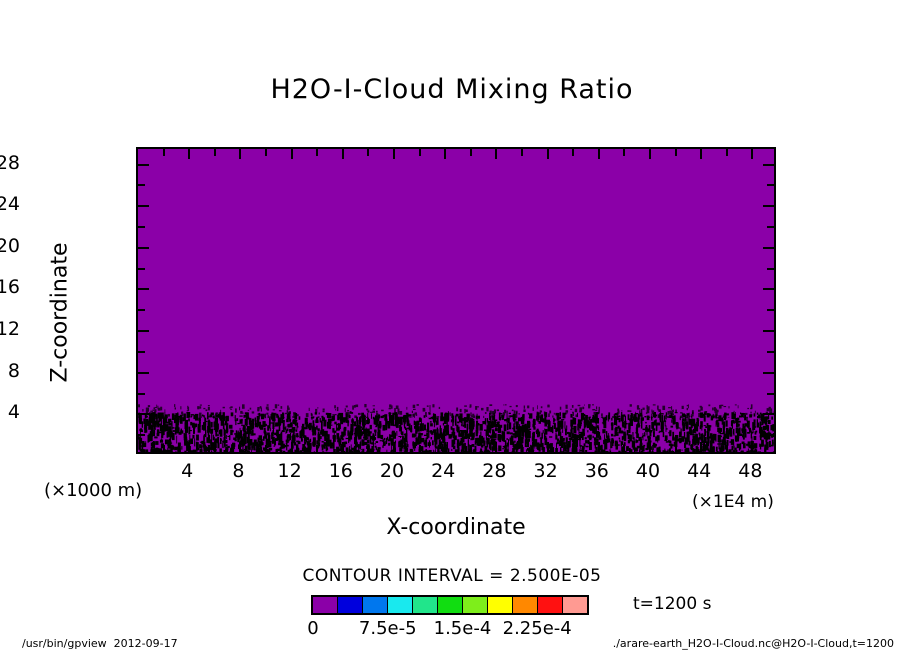 Image resolution: width=904 pixels, height=654 pixels. Describe the element at coordinates (10, 287) in the screenshot. I see `y-axis-tick-label: 16` at that location.